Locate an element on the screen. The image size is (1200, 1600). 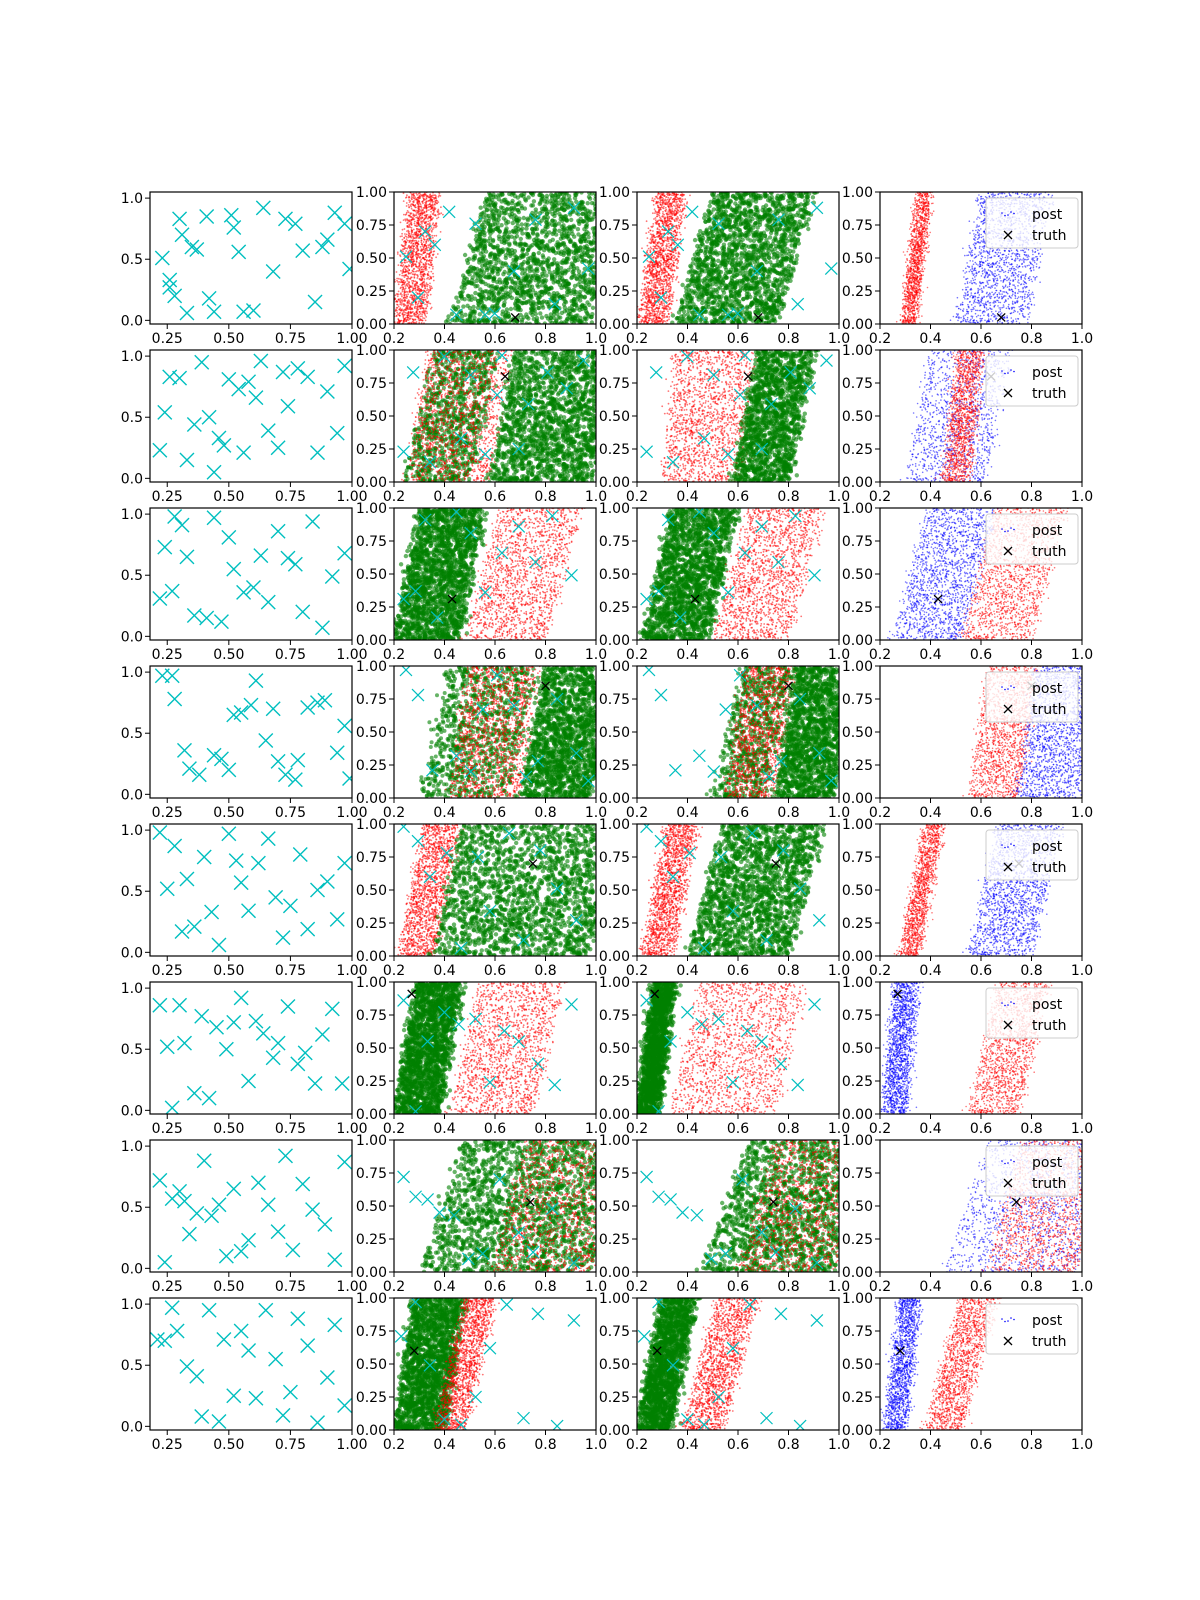
subplot-r1-c2-plot-area is located at coordinates (495, 258).